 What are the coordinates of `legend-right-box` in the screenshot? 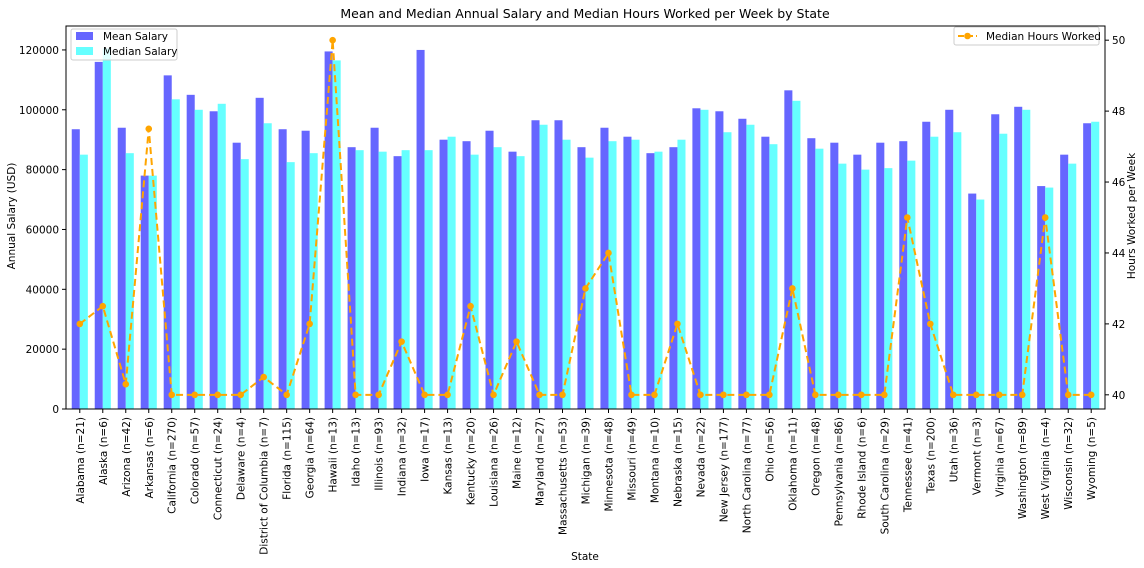 It's located at (1026, 36).